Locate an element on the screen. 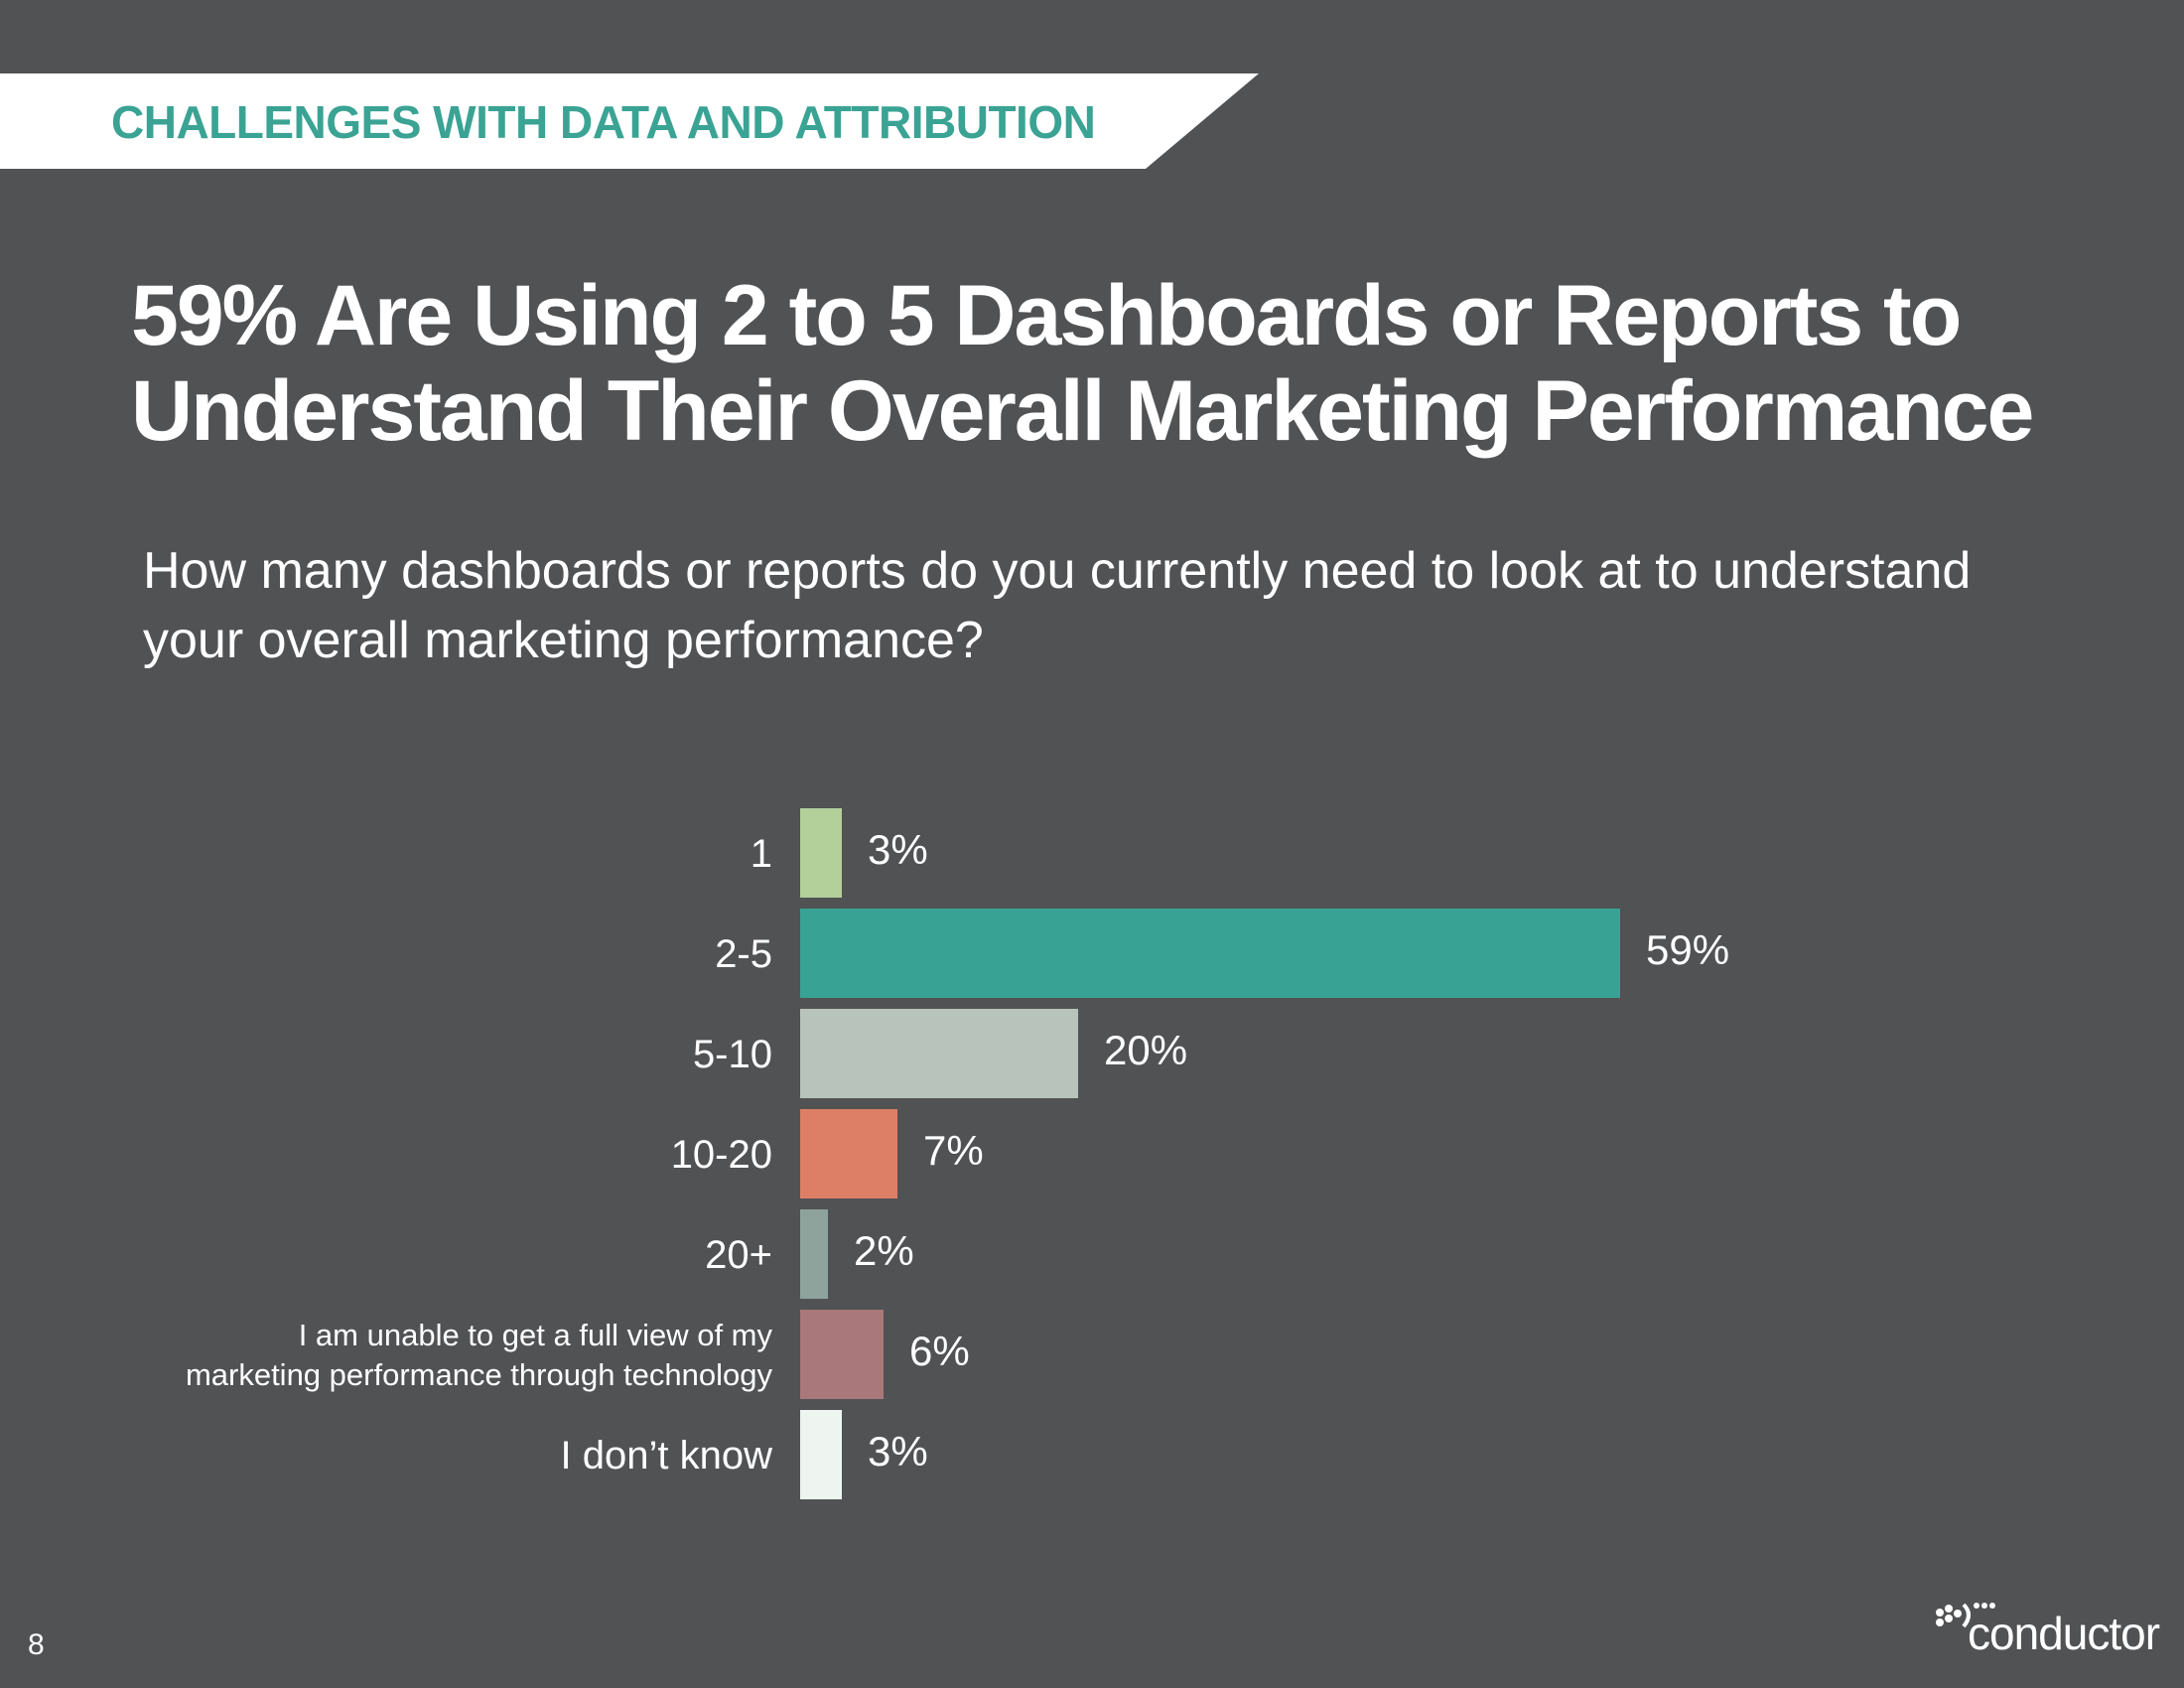 This screenshot has width=2184, height=1688. value-label-6: 6% is located at coordinates (939, 1351).